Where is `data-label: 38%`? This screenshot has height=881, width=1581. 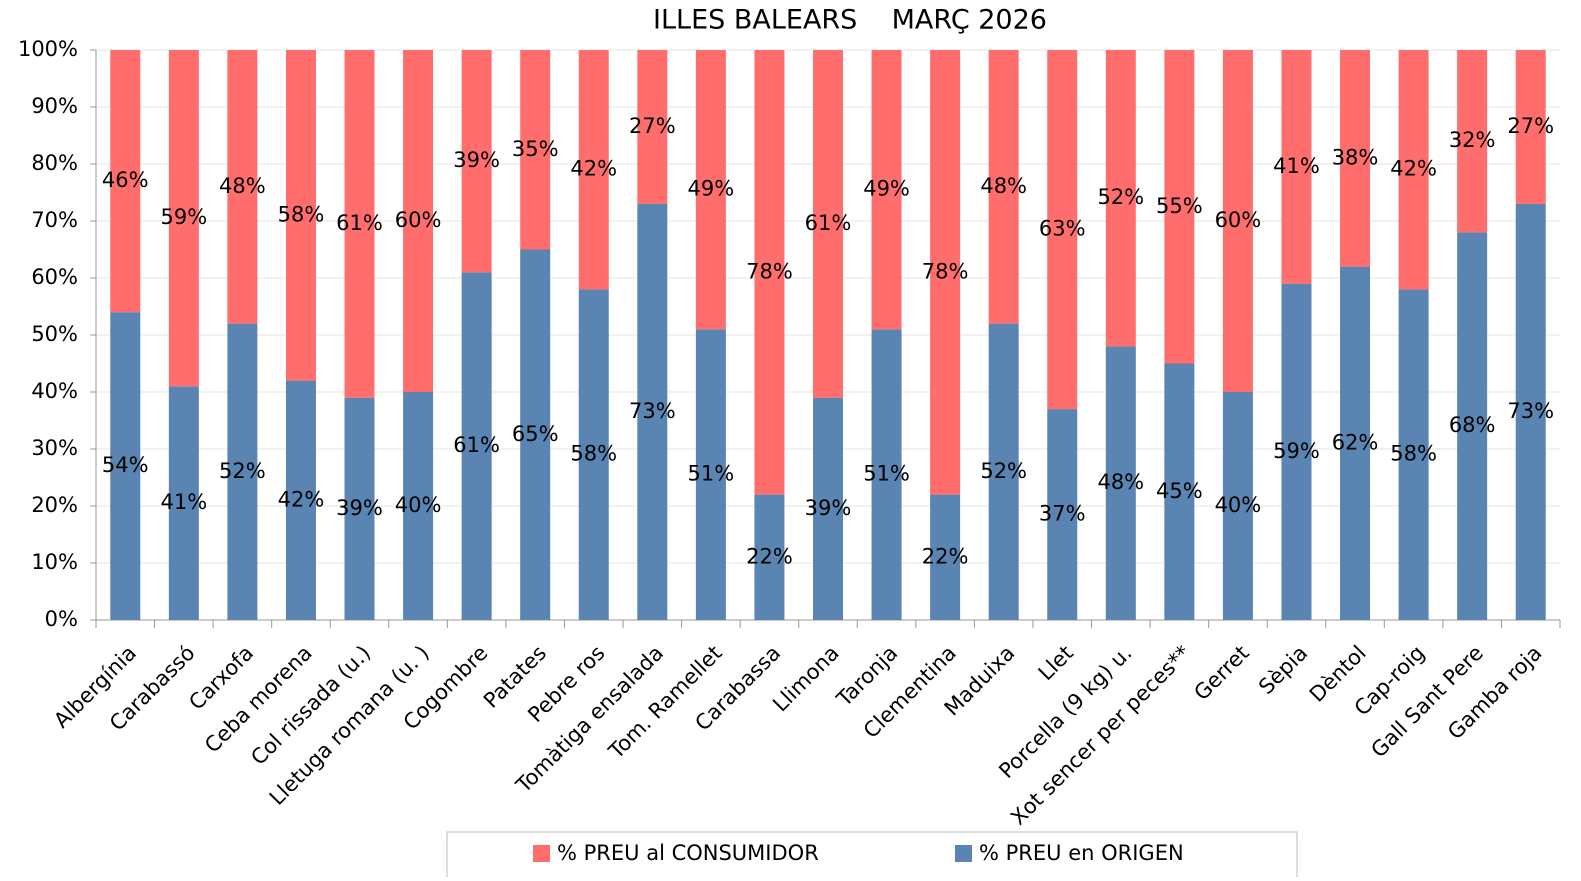
data-label: 38% is located at coordinates (1355, 157).